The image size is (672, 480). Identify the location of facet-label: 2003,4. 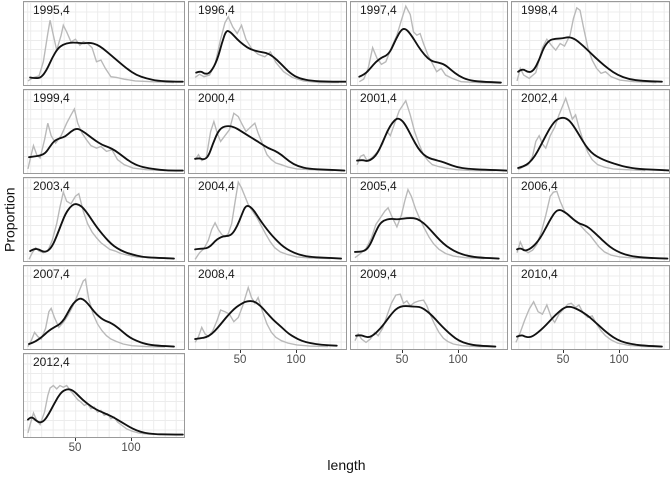
(51, 186).